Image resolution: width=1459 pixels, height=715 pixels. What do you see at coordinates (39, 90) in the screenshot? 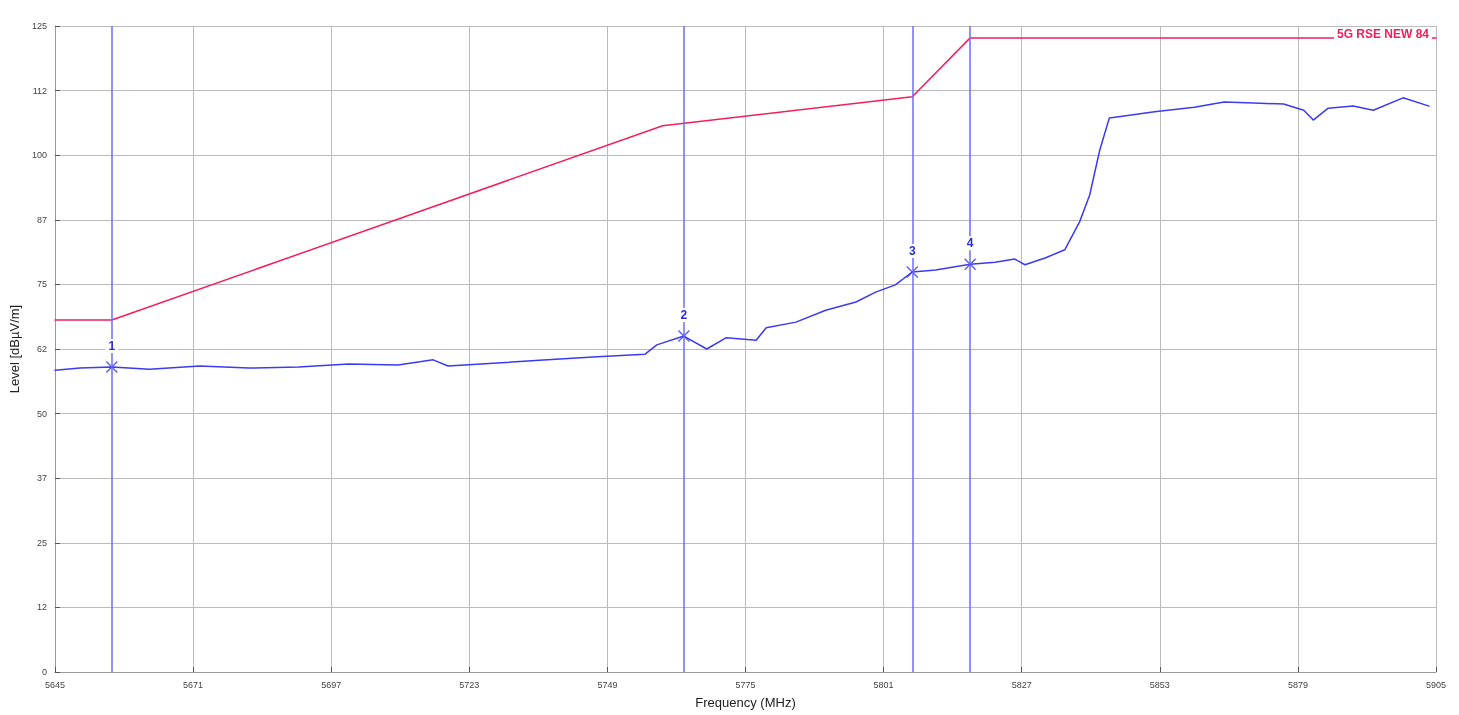
I see `y-tick-label: 112` at bounding box center [39, 90].